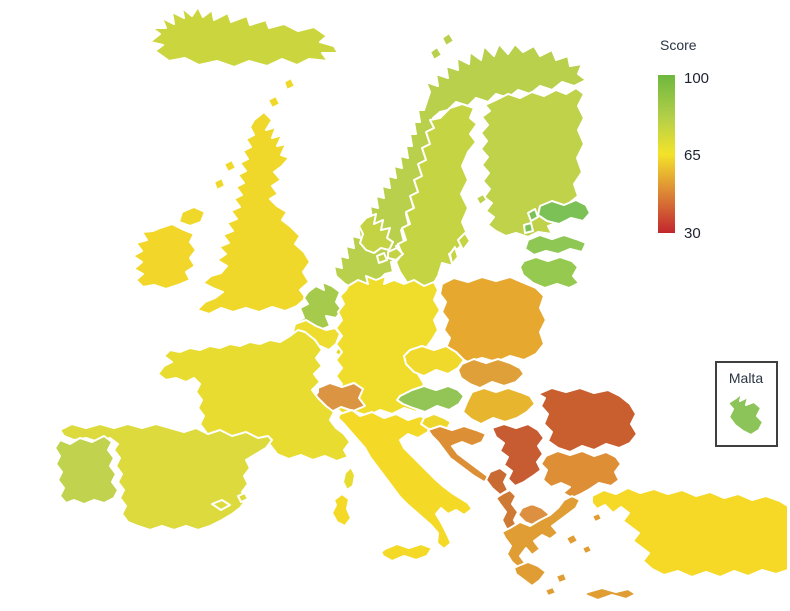 The height and width of the screenshot is (611, 790). I want to click on country-italy-sicily, so click(406, 552).